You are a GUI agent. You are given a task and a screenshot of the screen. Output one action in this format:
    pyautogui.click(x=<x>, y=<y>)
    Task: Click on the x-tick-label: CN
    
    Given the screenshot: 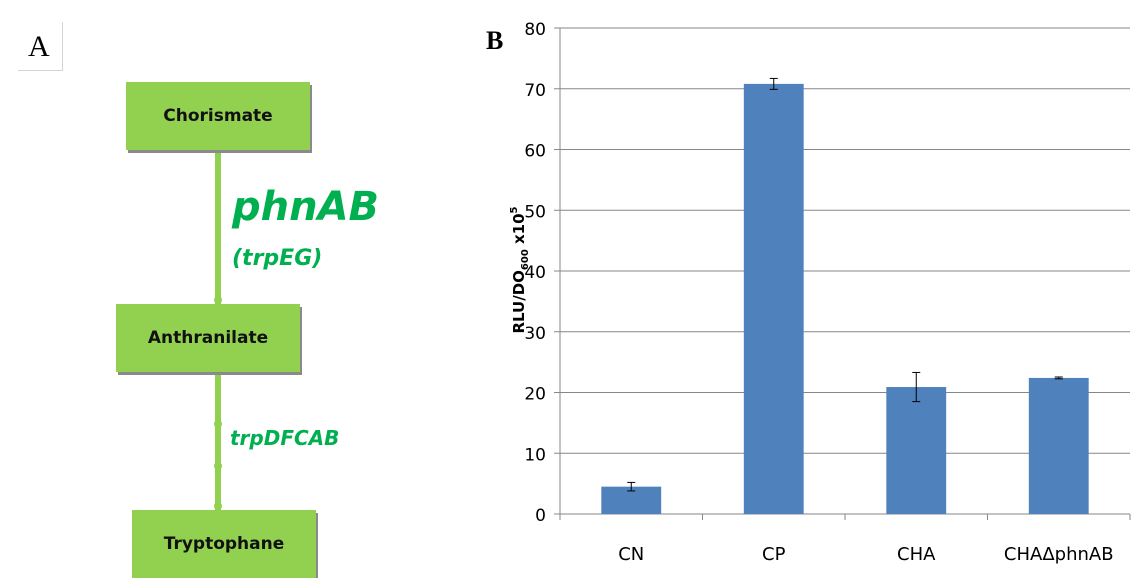 What is the action you would take?
    pyautogui.click(x=631, y=554)
    